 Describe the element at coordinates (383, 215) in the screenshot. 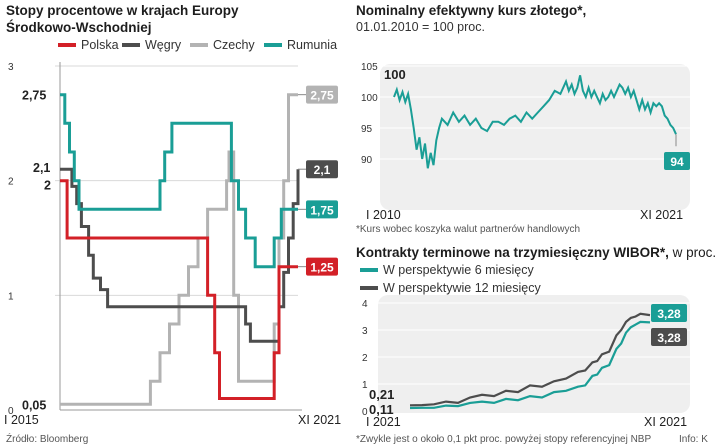

I see `right-top-x-start-label: I 2010` at that location.